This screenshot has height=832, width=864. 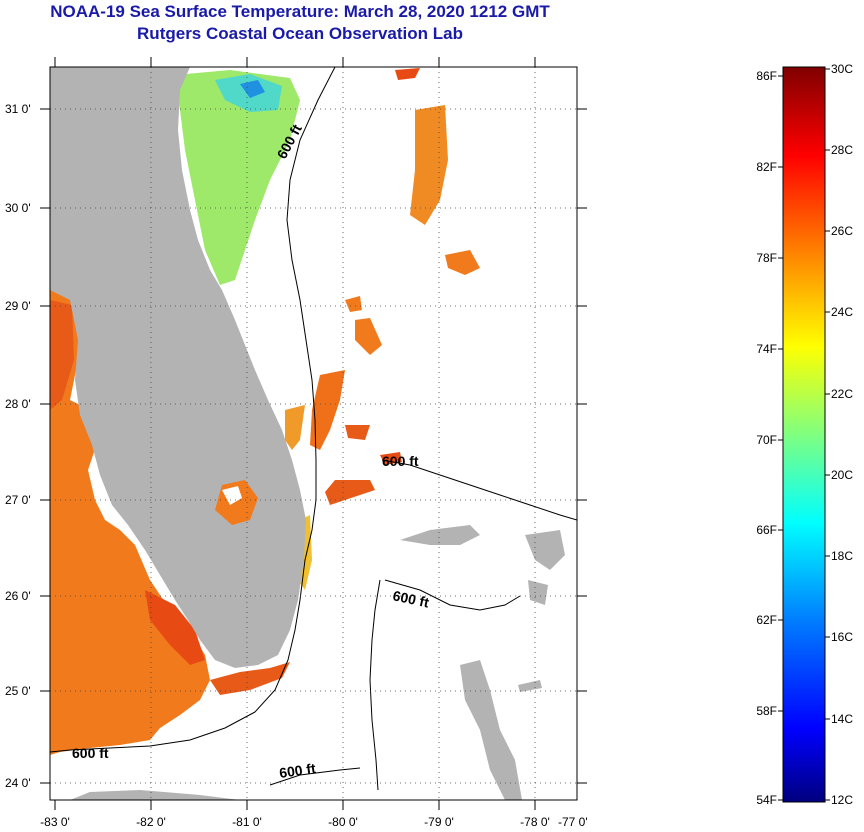 I want to click on colorbar-ticks, so click(x=804, y=434).